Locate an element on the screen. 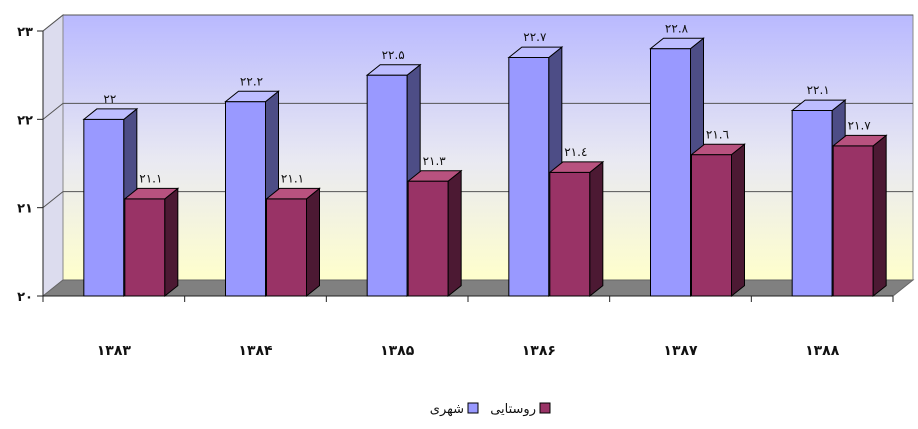 The width and height of the screenshot is (918, 429). x-category-label: ۱۳۸۸ is located at coordinates (822, 351).